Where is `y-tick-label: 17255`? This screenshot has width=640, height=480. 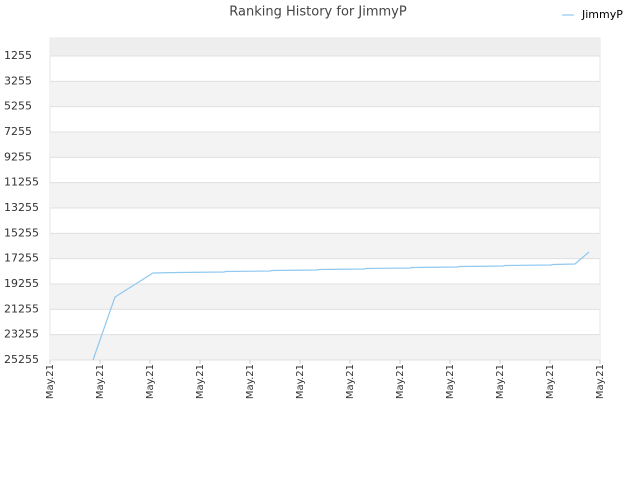
y-tick-label: 17255 is located at coordinates (21, 258).